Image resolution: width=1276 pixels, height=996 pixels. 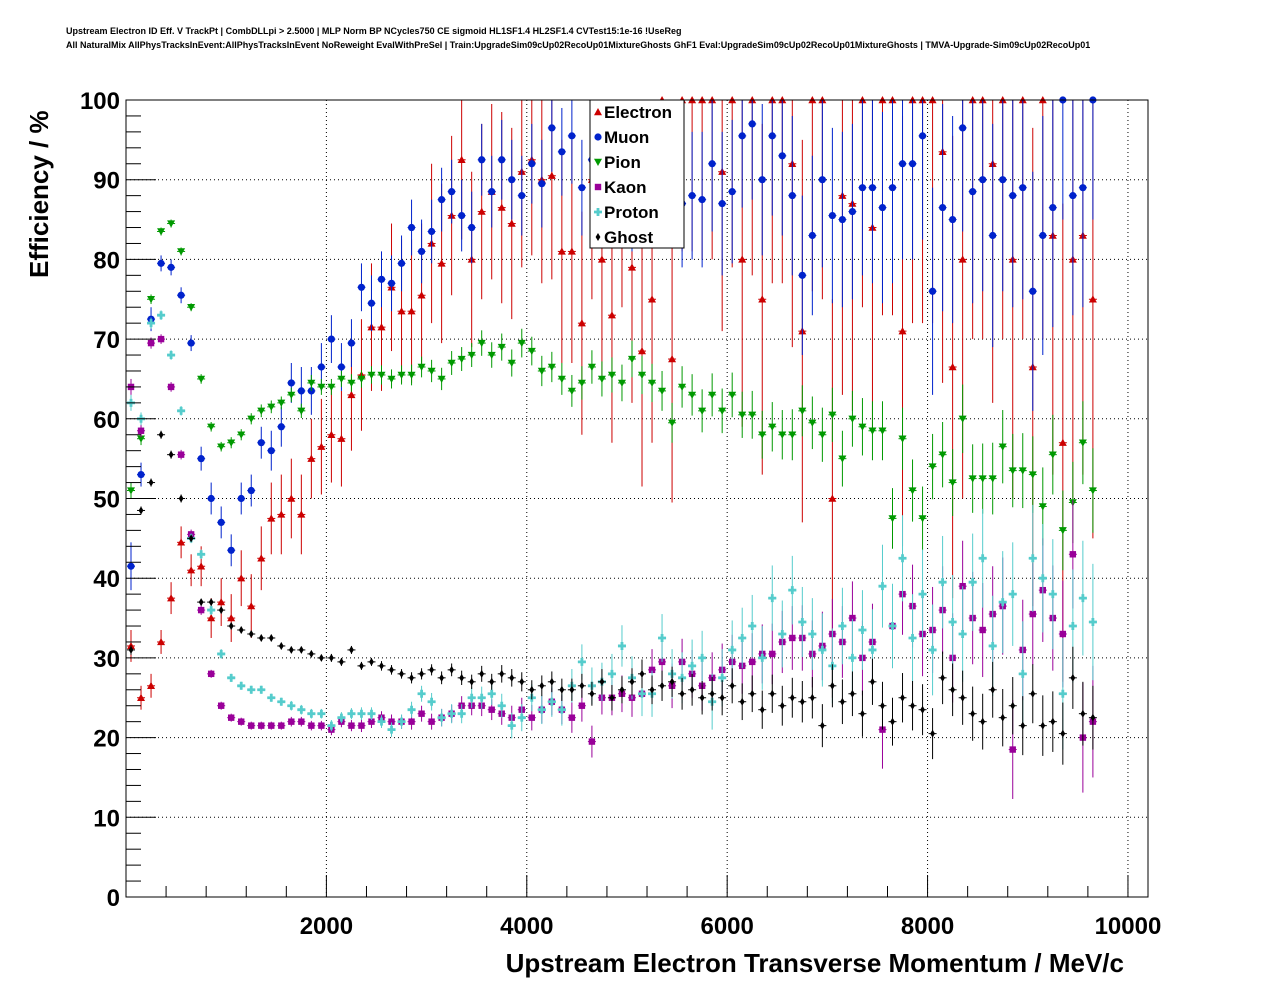 I want to click on y-tick-label: 50, so click(x=106, y=500).